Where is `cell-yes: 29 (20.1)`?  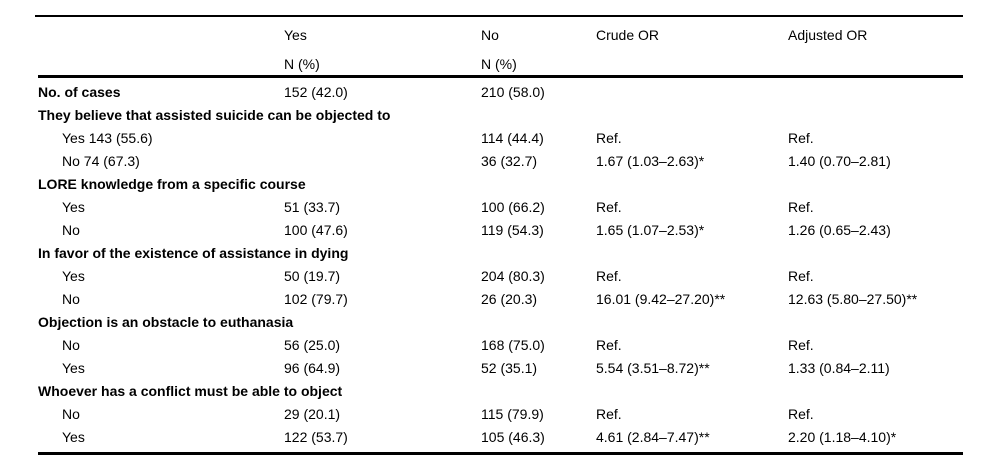
cell-yes: 29 (20.1) is located at coordinates (312, 414).